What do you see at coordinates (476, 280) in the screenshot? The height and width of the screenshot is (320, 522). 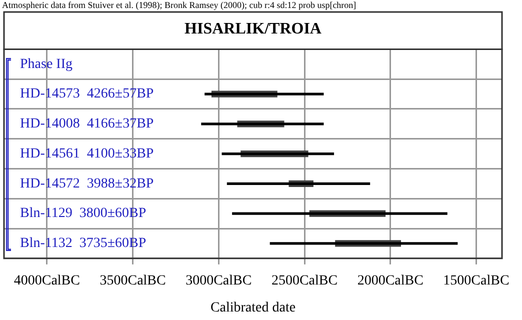 I see `x-tick-label: 1500CalBC` at bounding box center [476, 280].